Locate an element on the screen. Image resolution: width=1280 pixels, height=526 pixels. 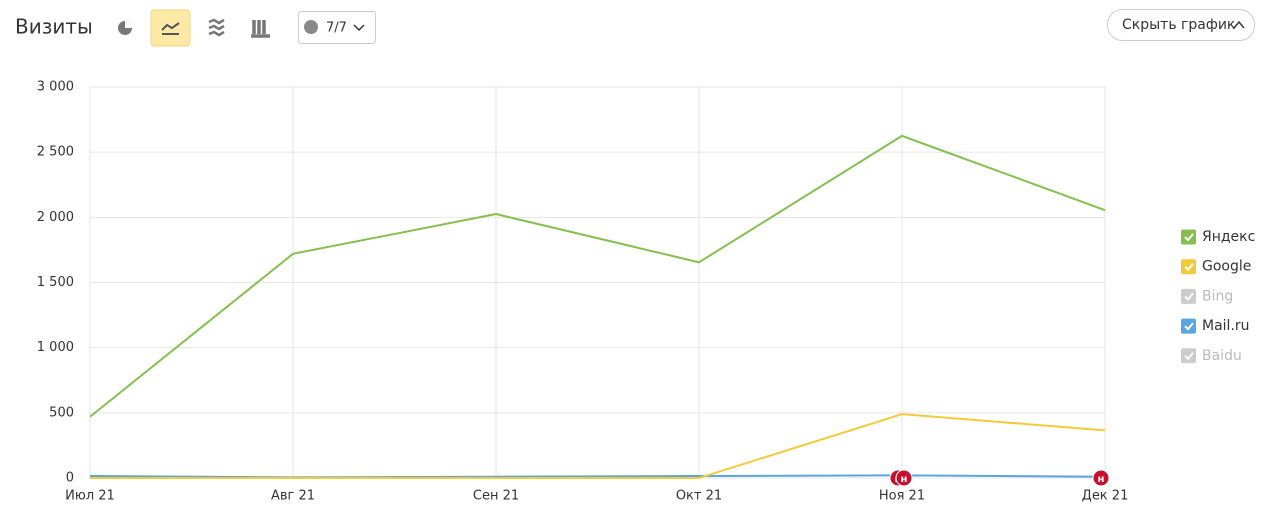
legend-label: Google is located at coordinates (1226, 267).